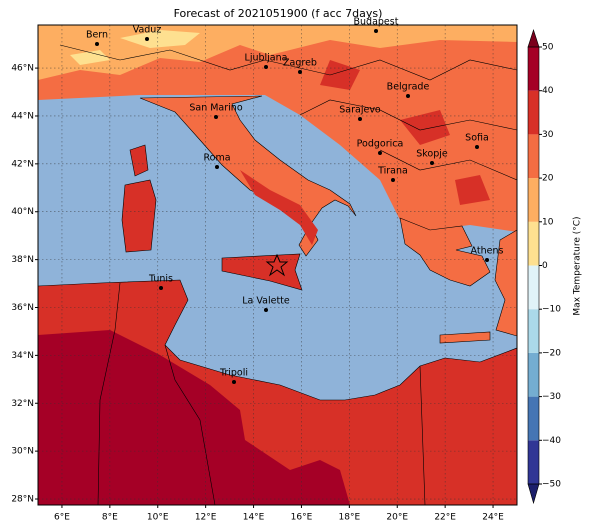  Describe the element at coordinates (376, 22) in the screenshot. I see `city-label: Budapest` at that location.